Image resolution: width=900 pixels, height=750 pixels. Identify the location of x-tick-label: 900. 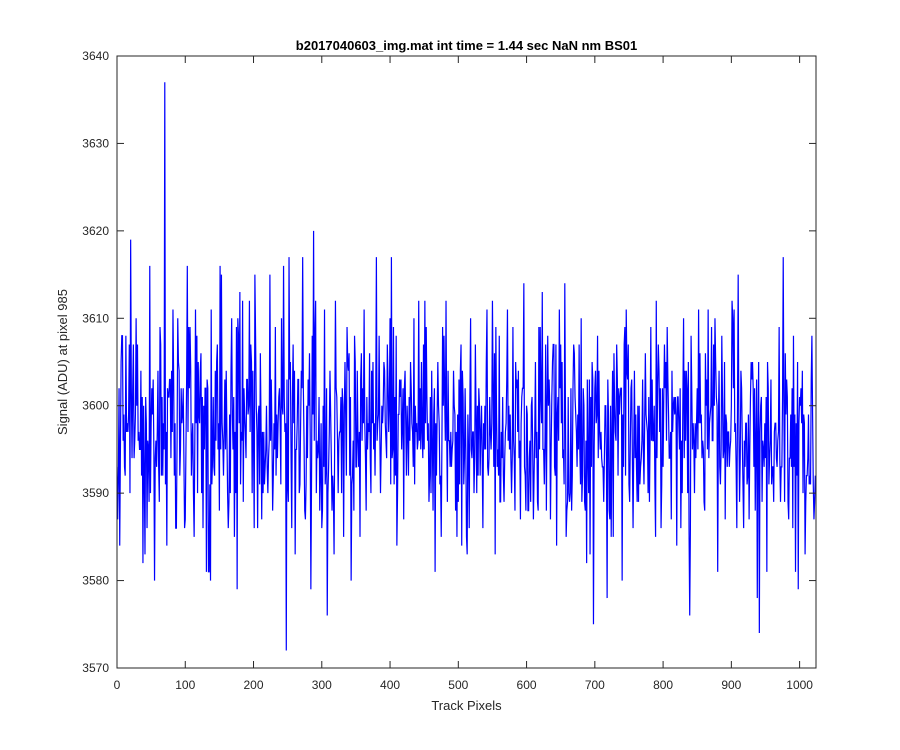
(731, 685).